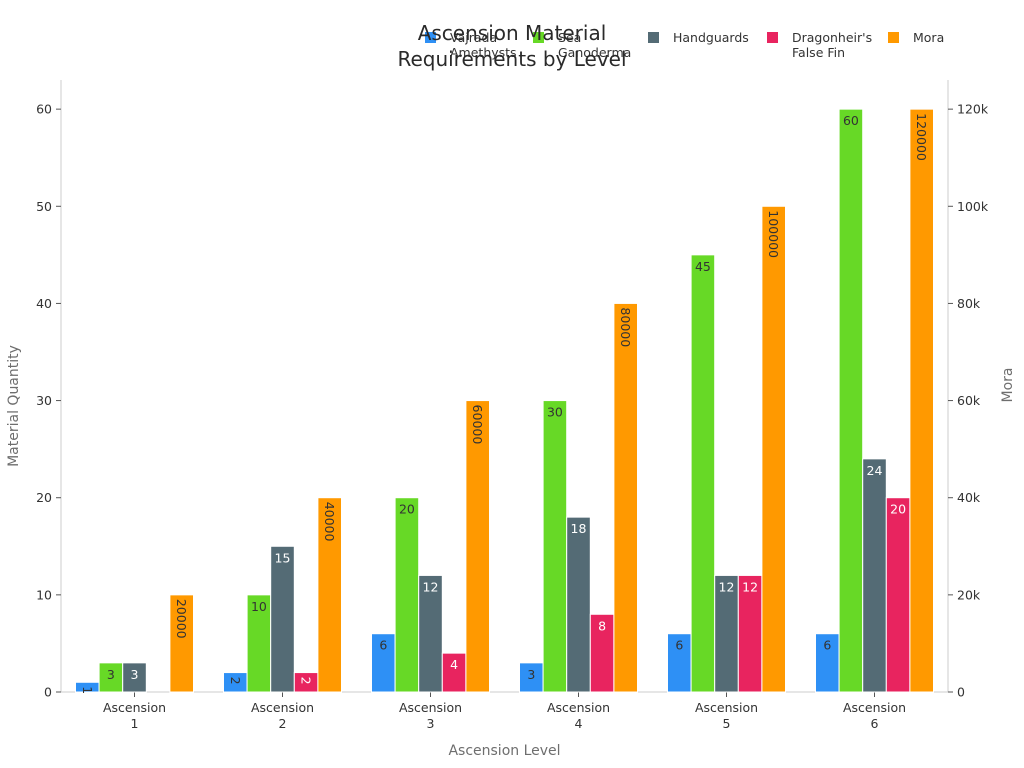  Describe the element at coordinates (454, 664) in the screenshot. I see `bar-value-label: 4` at that location.